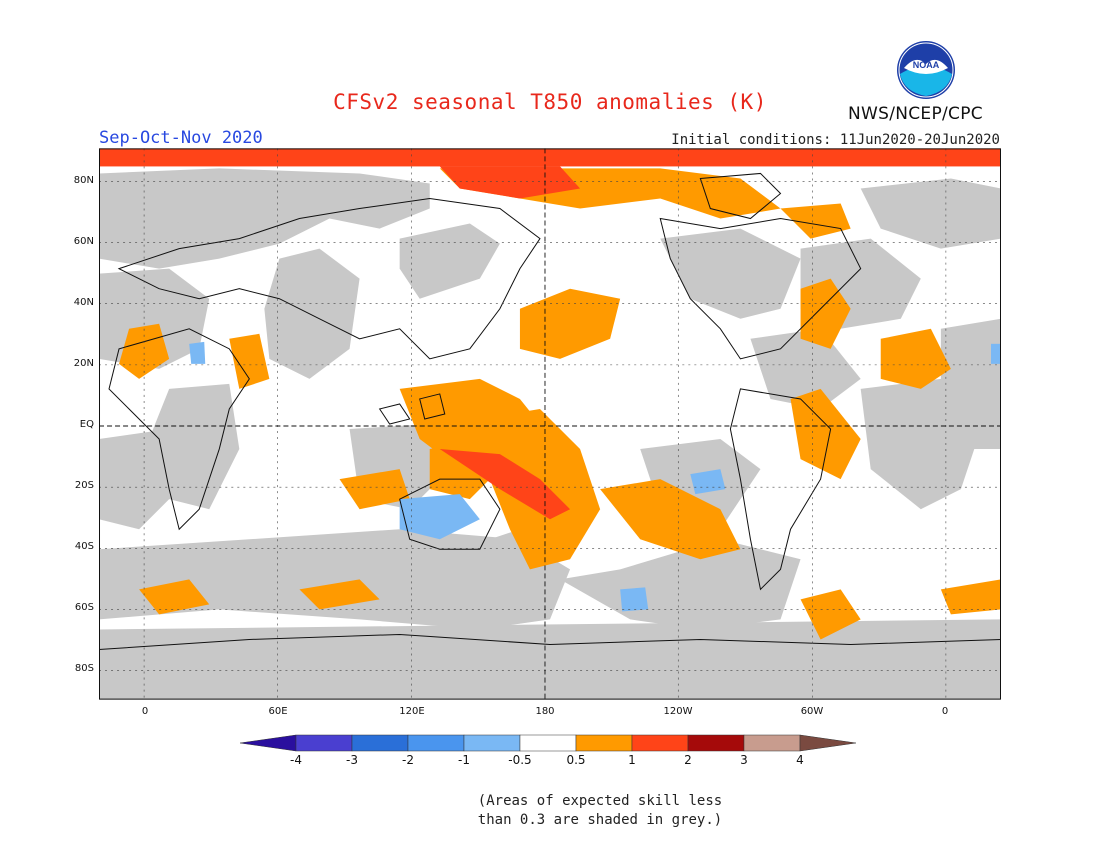 The width and height of the screenshot is (1100, 850). What do you see at coordinates (83, 302) in the screenshot?
I see `lat-label: 40N` at bounding box center [83, 302].